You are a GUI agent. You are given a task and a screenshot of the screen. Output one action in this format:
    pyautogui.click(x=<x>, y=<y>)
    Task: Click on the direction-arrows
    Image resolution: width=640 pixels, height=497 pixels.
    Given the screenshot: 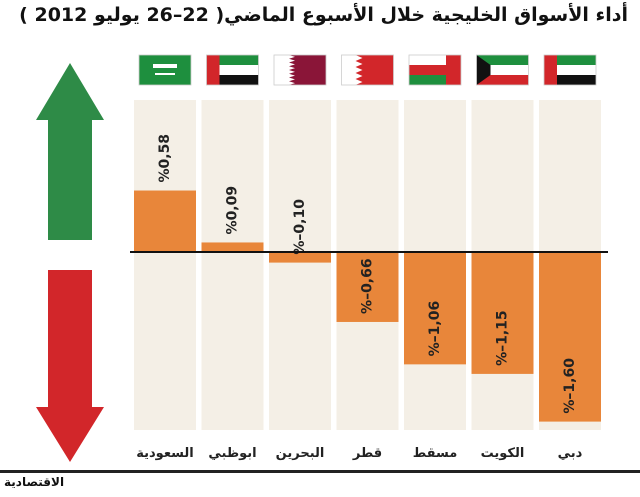 What is the action you would take?
    pyautogui.click(x=70, y=262)
    